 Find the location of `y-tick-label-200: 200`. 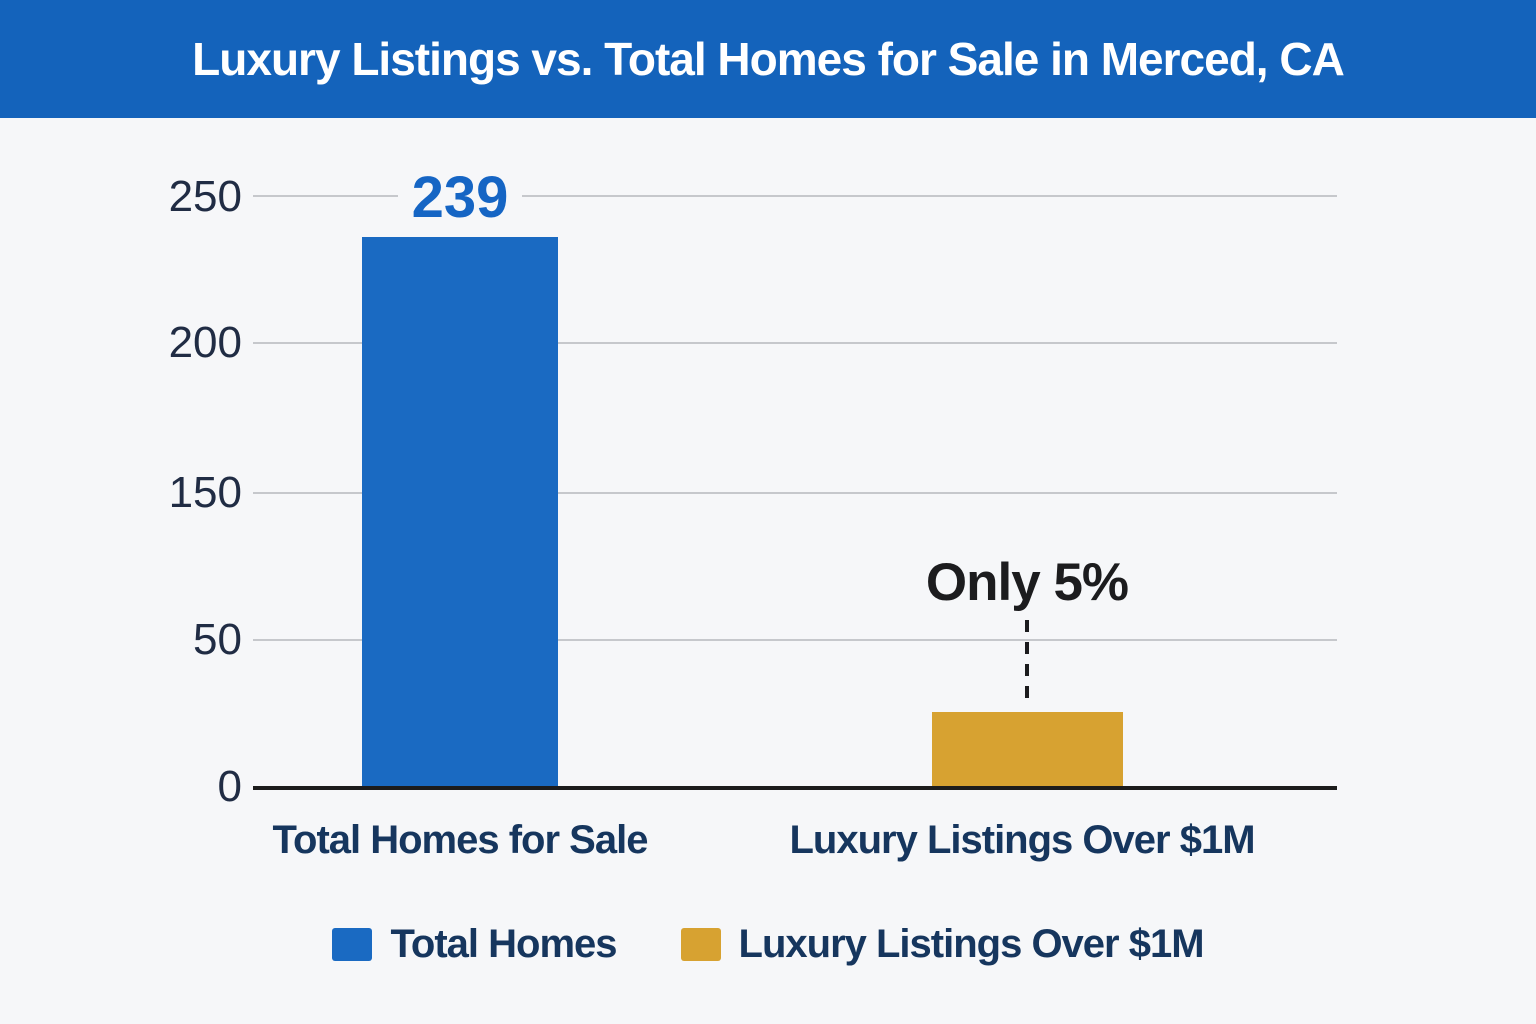

y-tick-label-200: 200 is located at coordinates (205, 342).